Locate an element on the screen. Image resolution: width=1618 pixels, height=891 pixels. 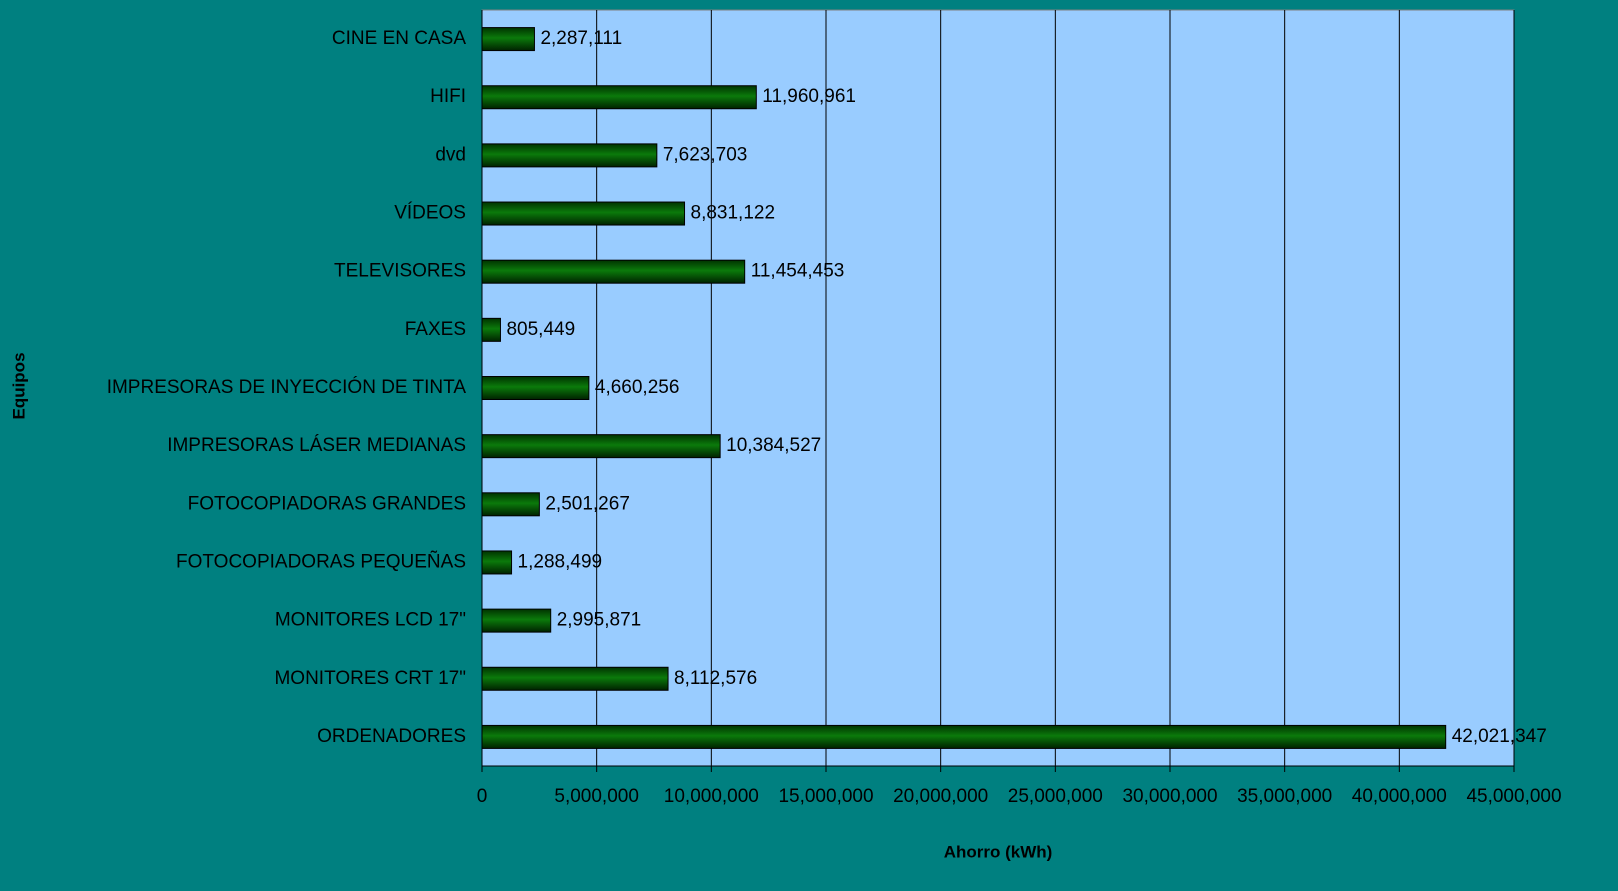
data-label: 805,449 is located at coordinates (540, 329).